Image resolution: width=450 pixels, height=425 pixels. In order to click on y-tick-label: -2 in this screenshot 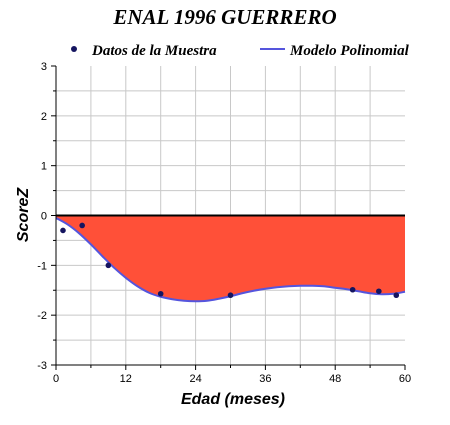, I will do `click(42, 316)`.